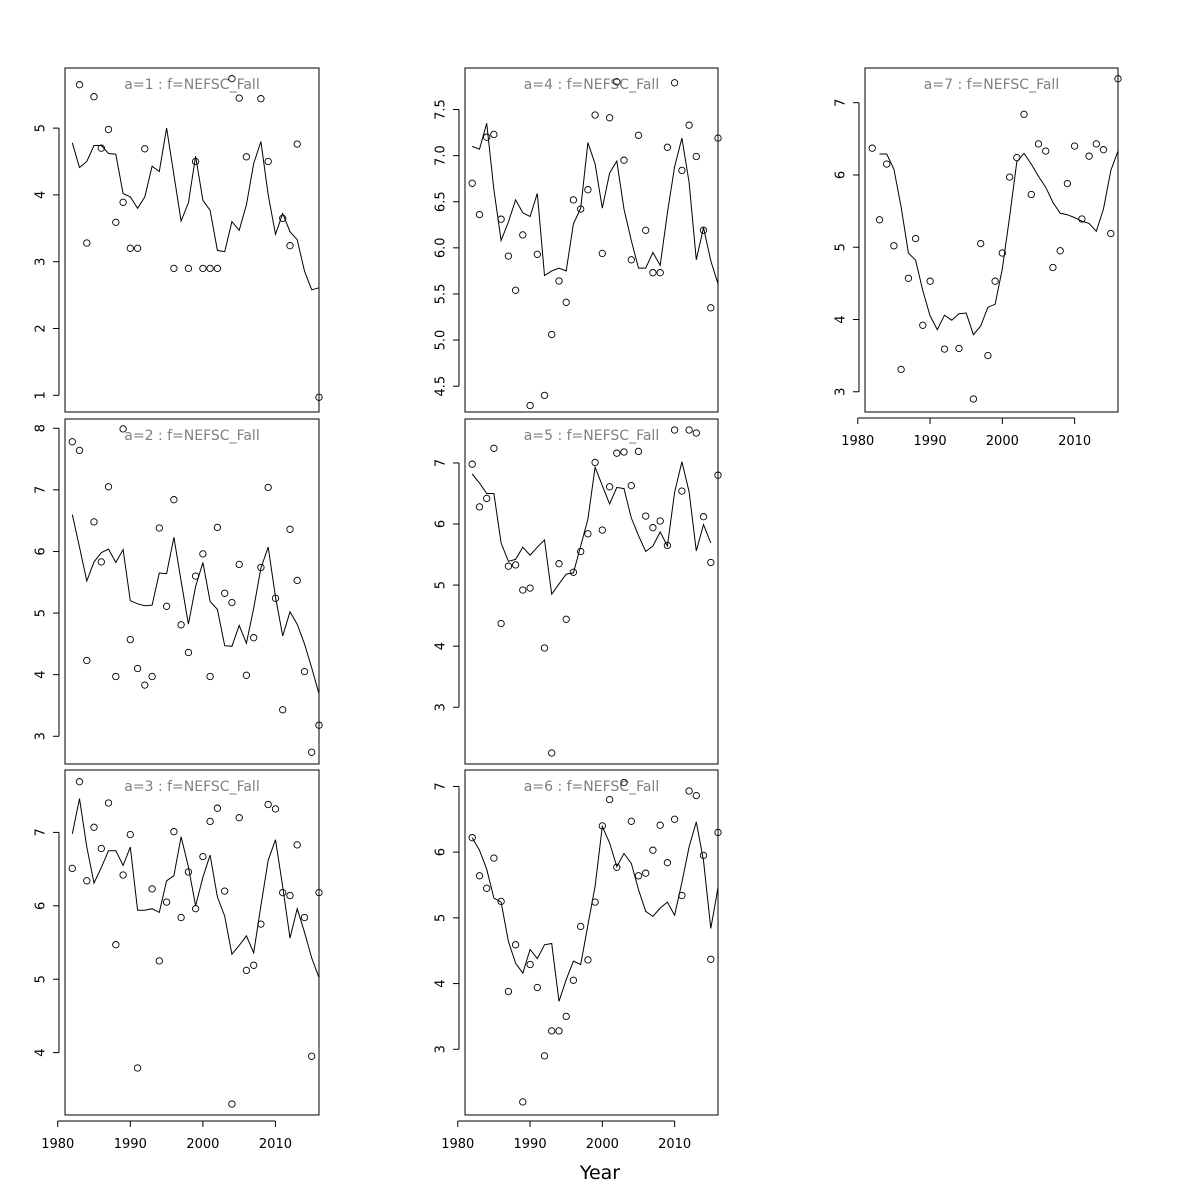 The image size is (1200, 1200). I want to click on panel-5: a=5 : f=NEFSC_Fall 3 4 5 6 7, so click(578, 591).